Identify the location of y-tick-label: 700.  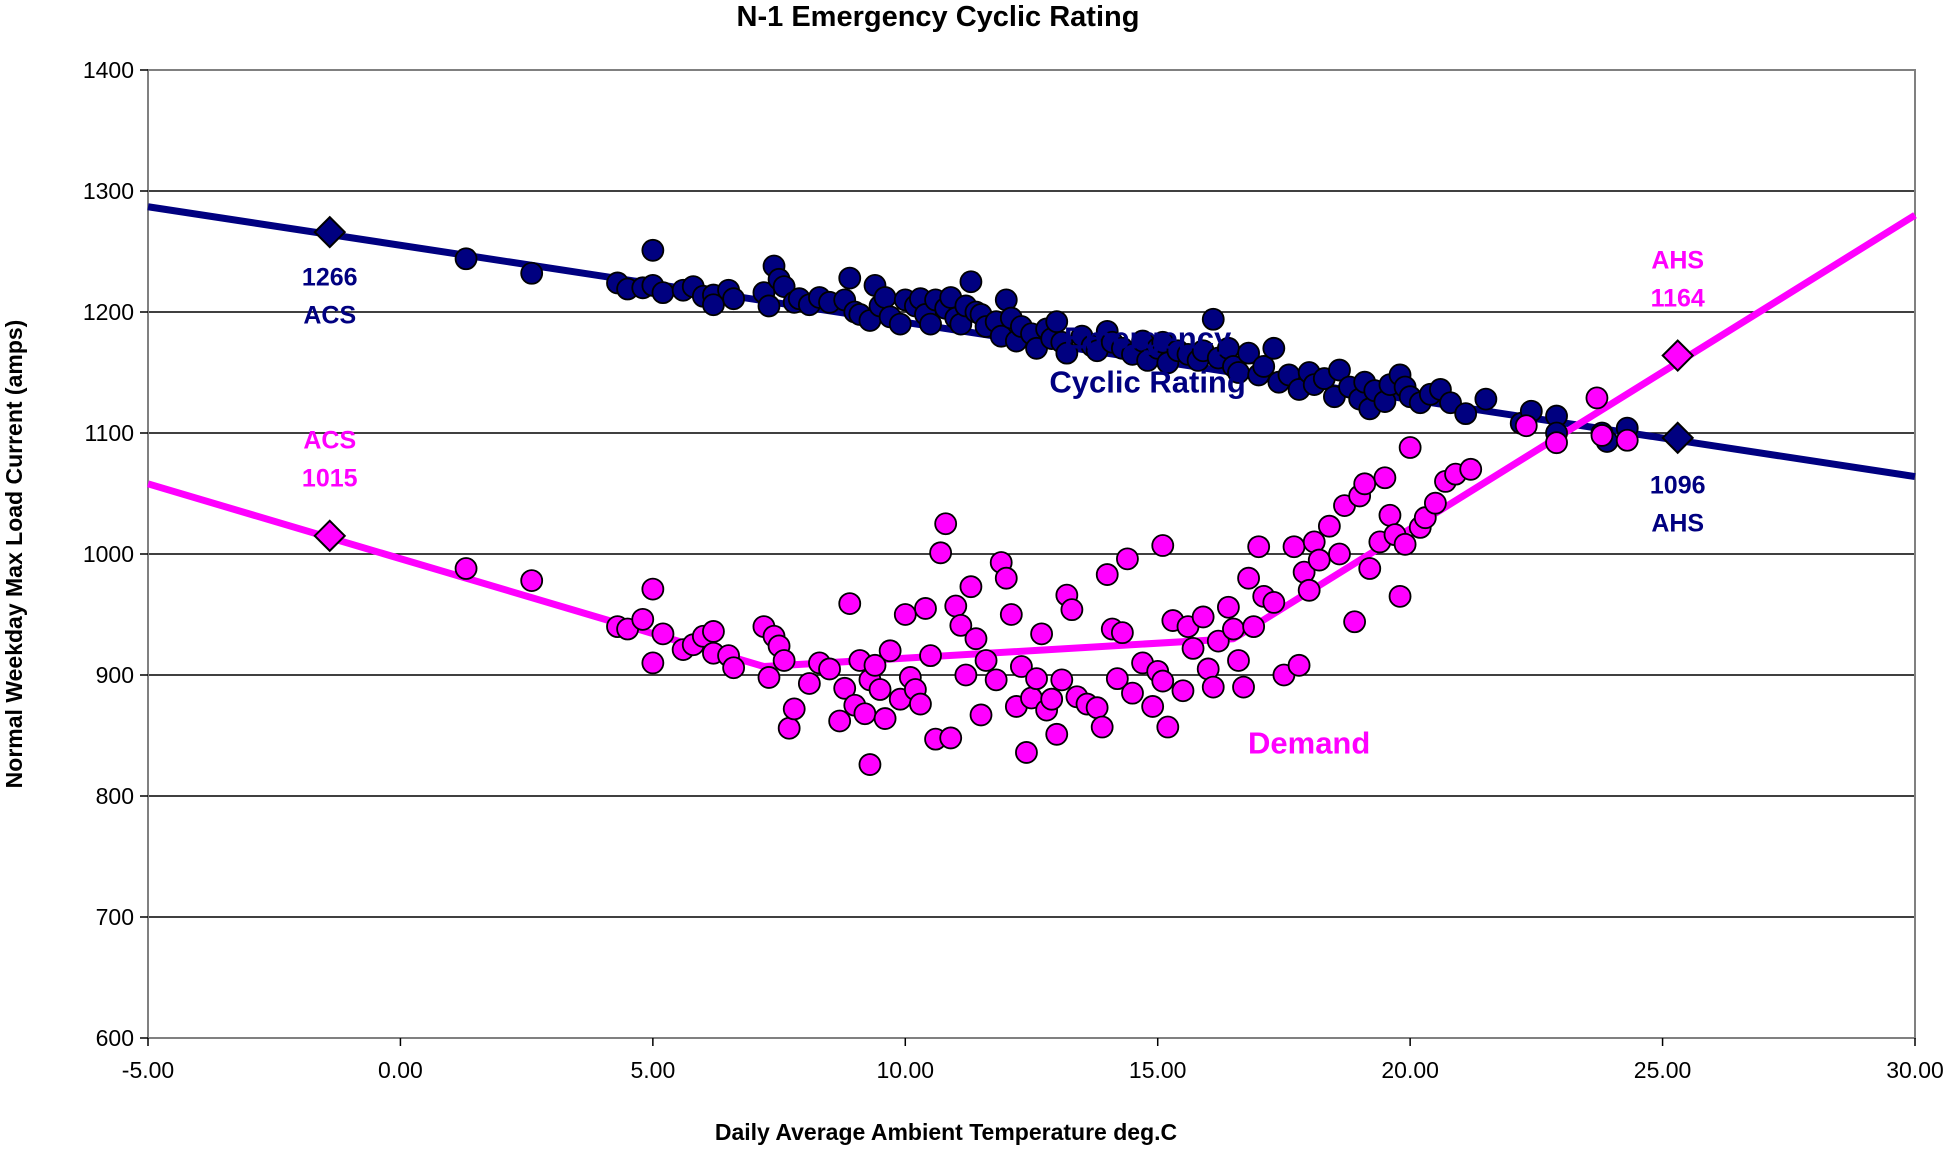
(115, 917).